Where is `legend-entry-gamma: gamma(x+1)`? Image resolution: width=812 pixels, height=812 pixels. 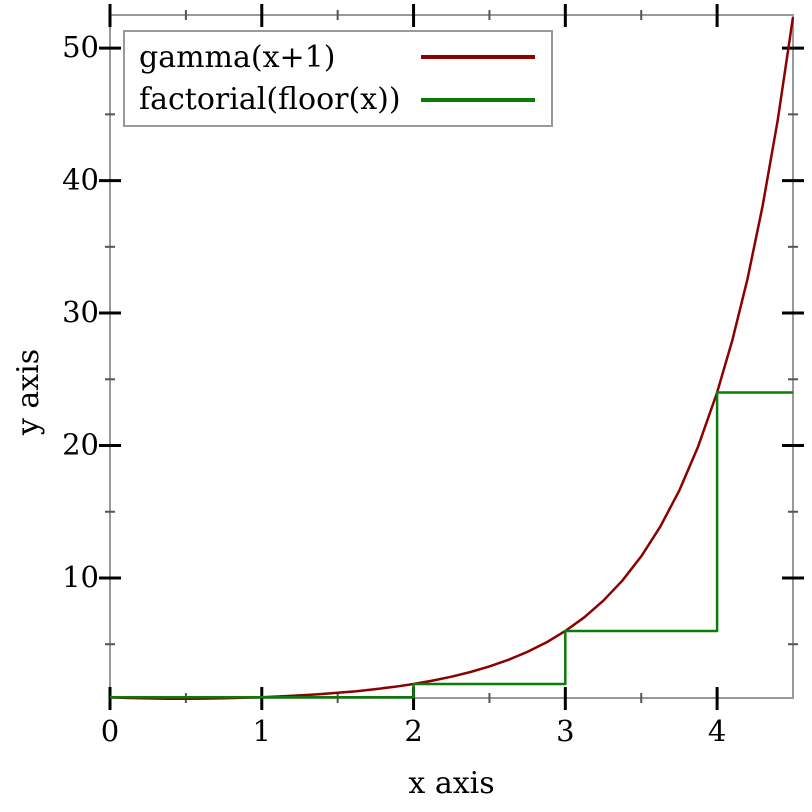
legend-entry-gamma: gamma(x+1) is located at coordinates (337, 57).